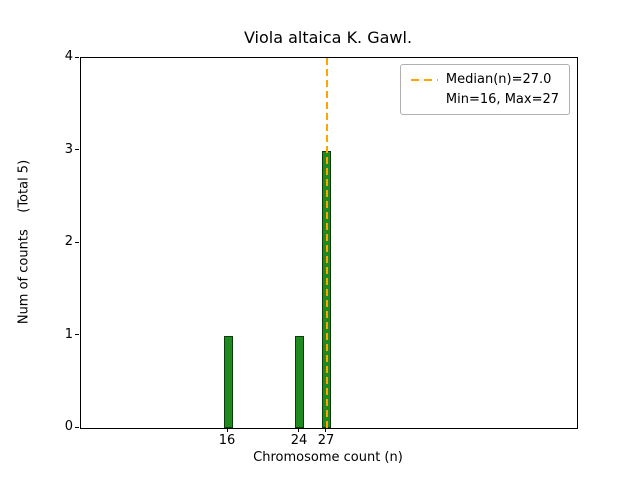  Describe the element at coordinates (502, 99) in the screenshot. I see `legend-label-minmax: Min=16, Max=27` at that location.